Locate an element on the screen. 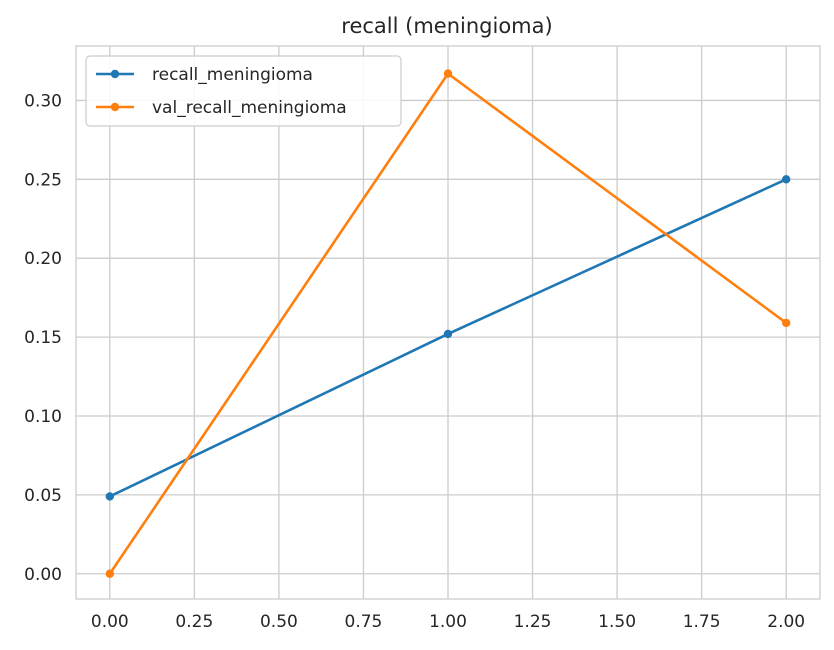  legend-box is located at coordinates (243, 91).